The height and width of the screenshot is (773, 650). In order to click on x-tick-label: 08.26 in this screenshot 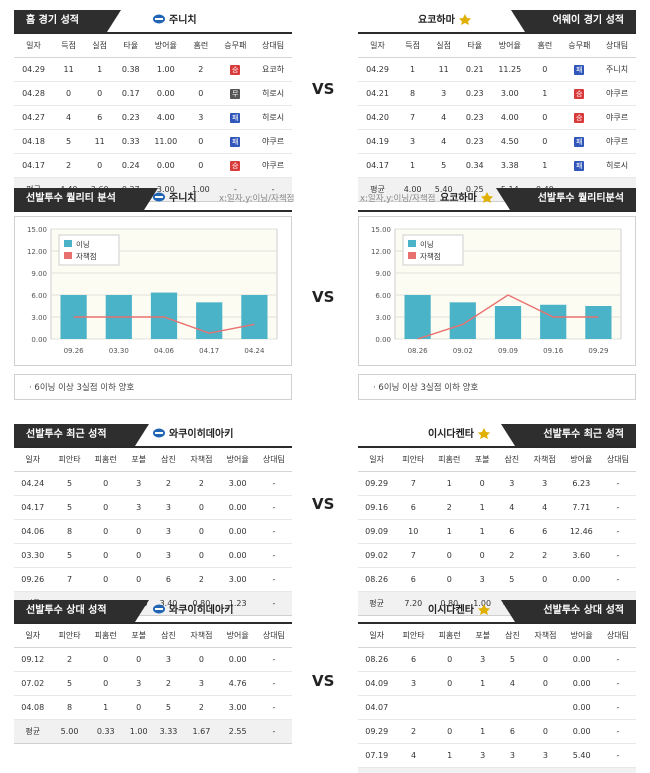, I will do `click(418, 351)`.